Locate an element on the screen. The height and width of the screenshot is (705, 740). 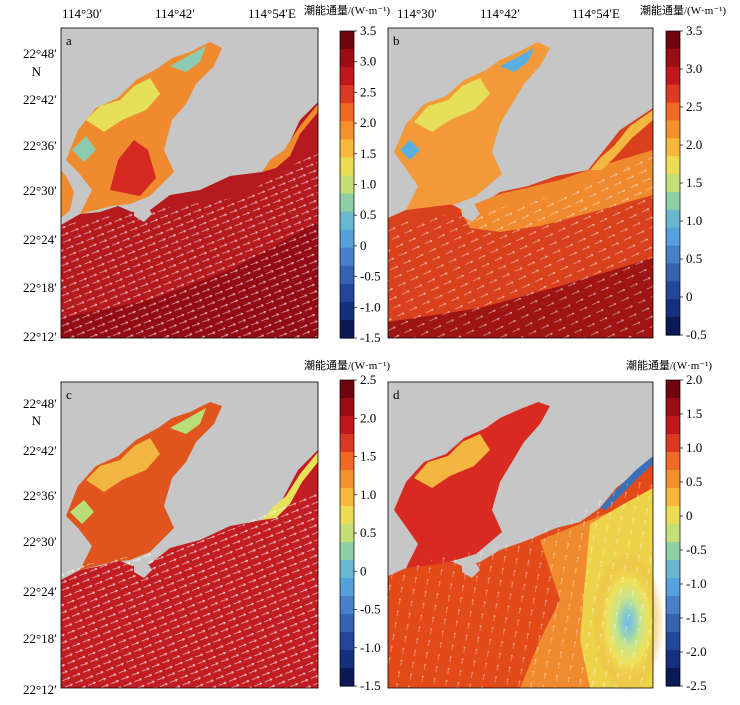
panel-d-island is located at coordinates (471, 569).